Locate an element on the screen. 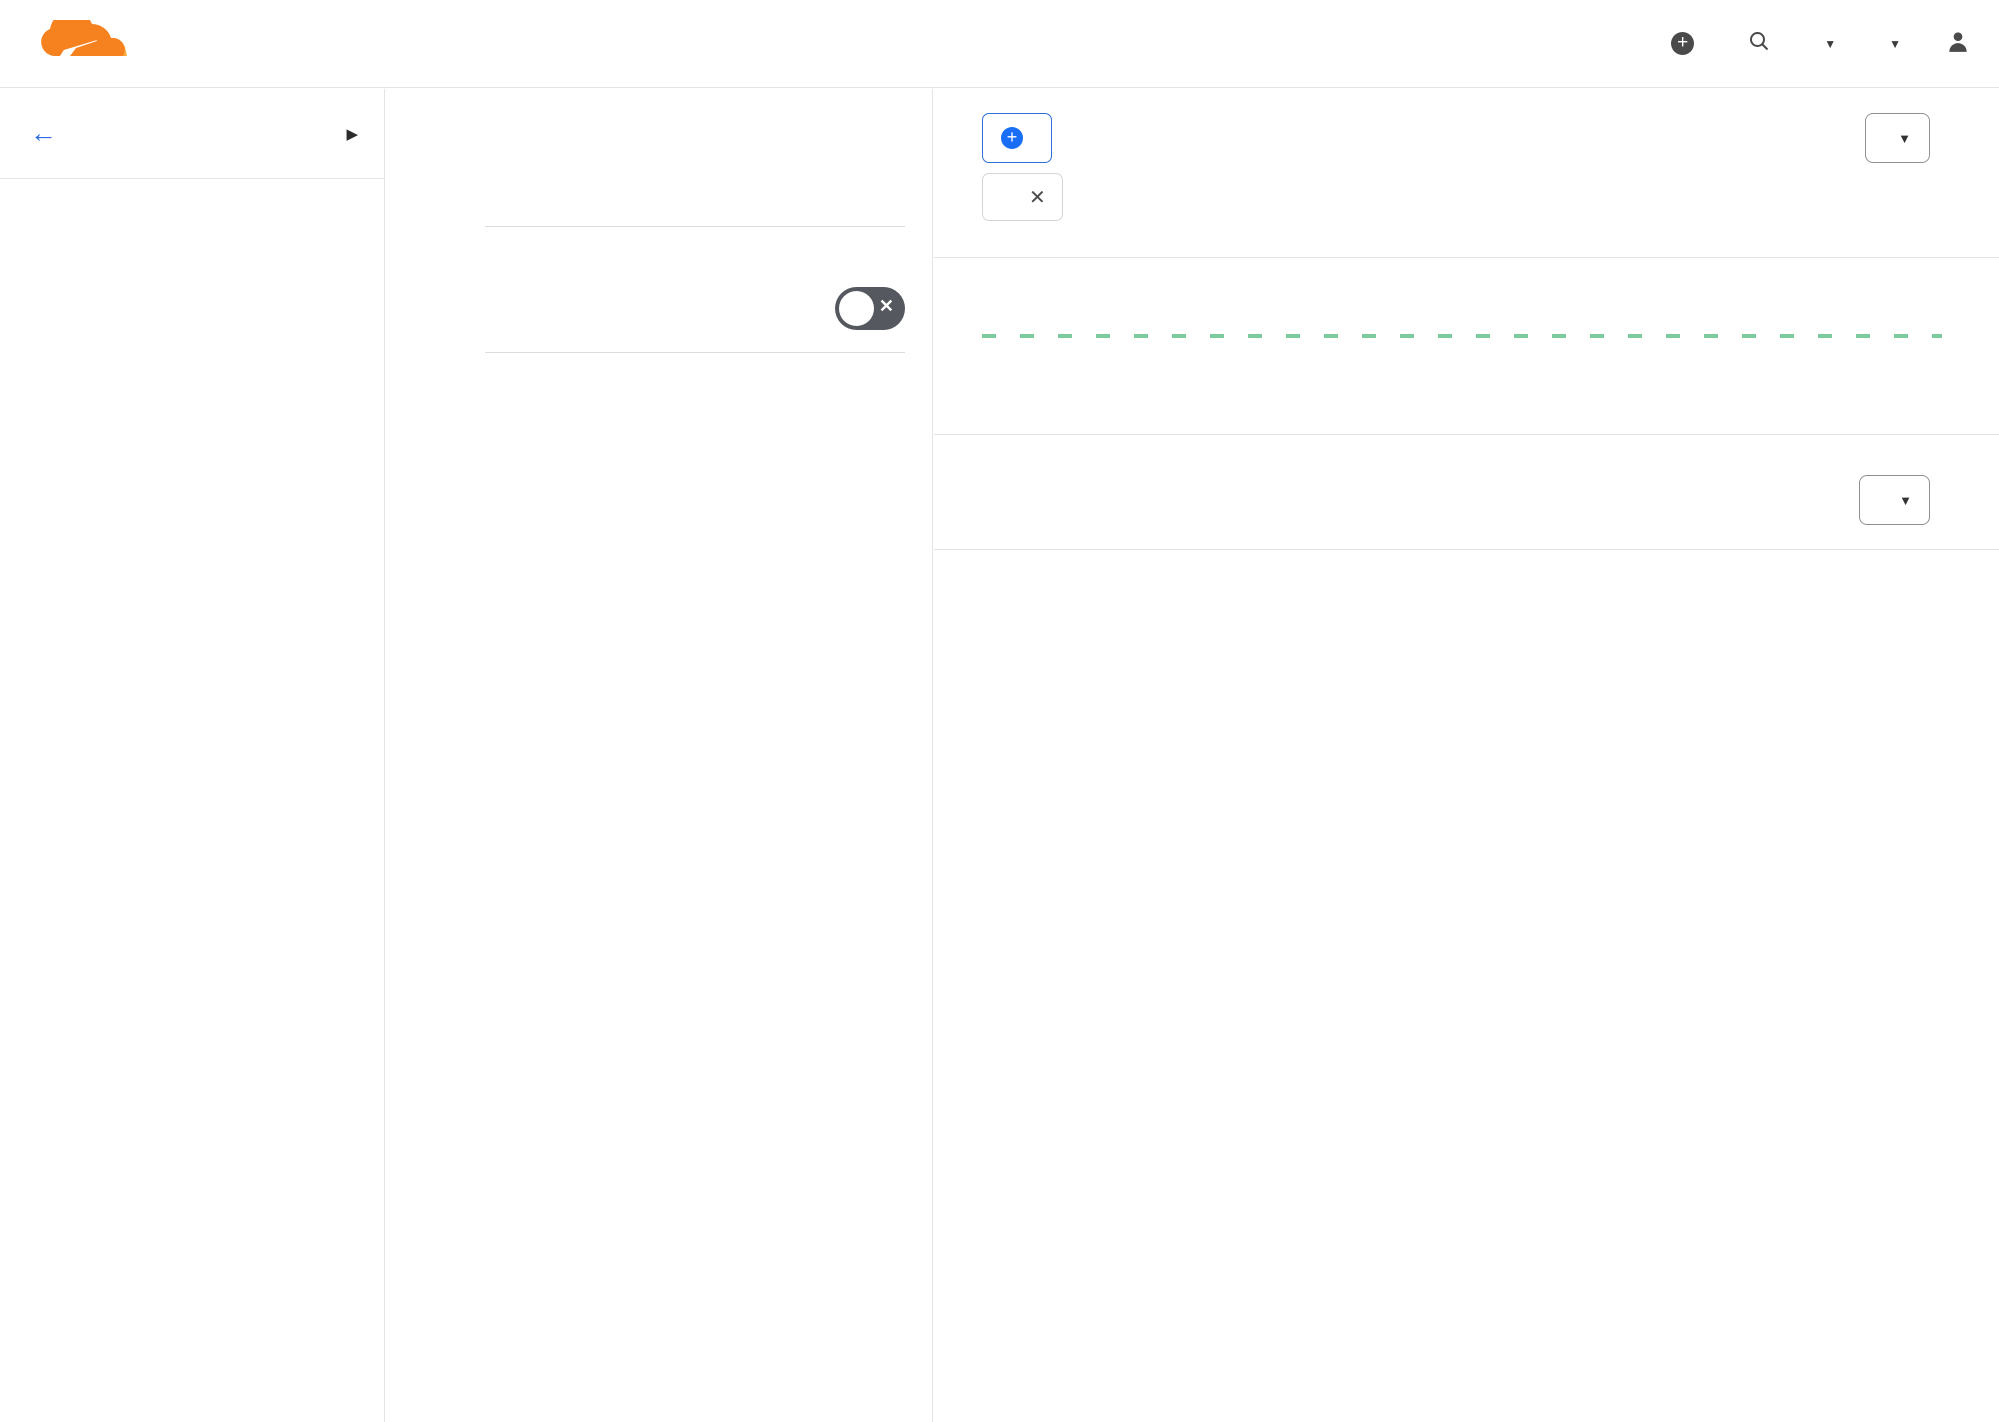  add-site-button: + is located at coordinates (1687, 43).